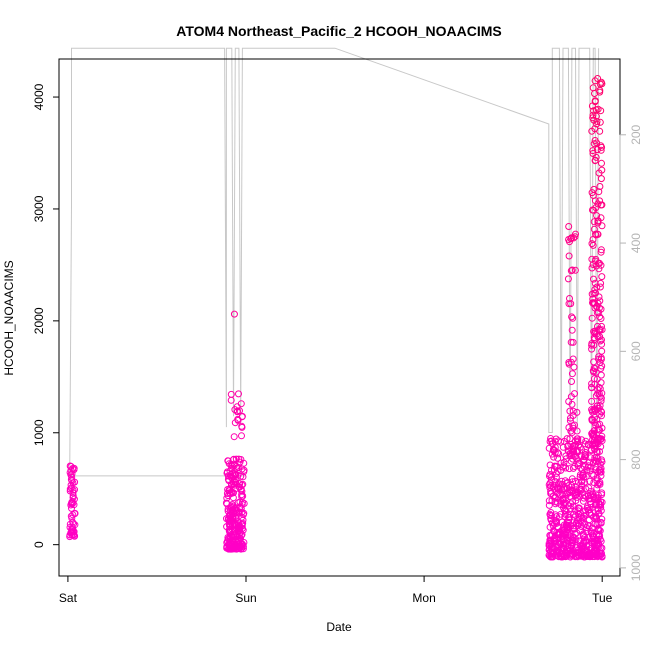  I want to click on y2-axis-tick-label: 400, so click(636, 243).